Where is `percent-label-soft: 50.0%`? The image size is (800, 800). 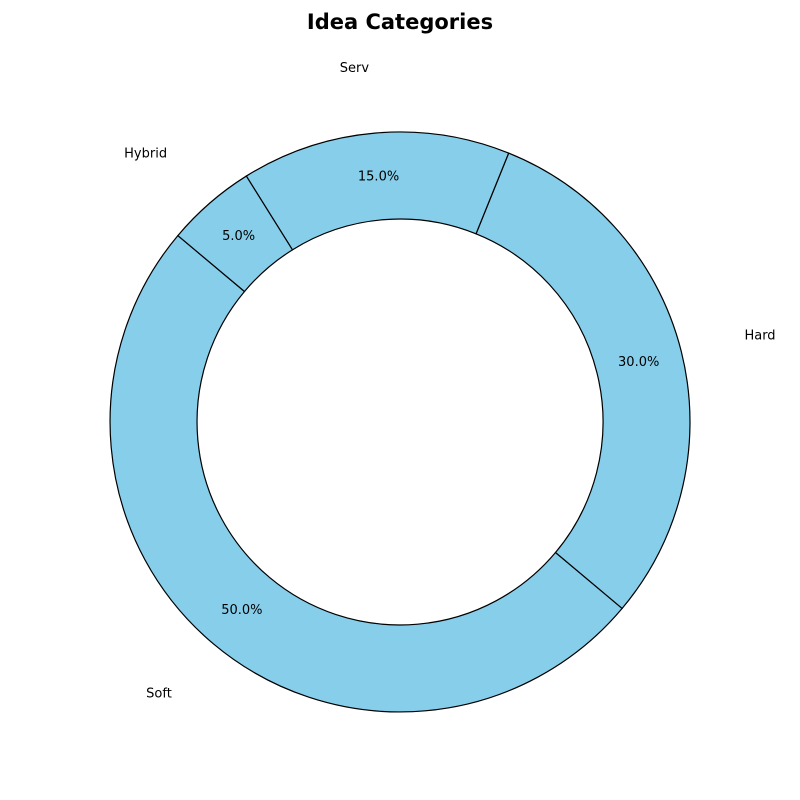
percent-label-soft: 50.0% is located at coordinates (241, 610).